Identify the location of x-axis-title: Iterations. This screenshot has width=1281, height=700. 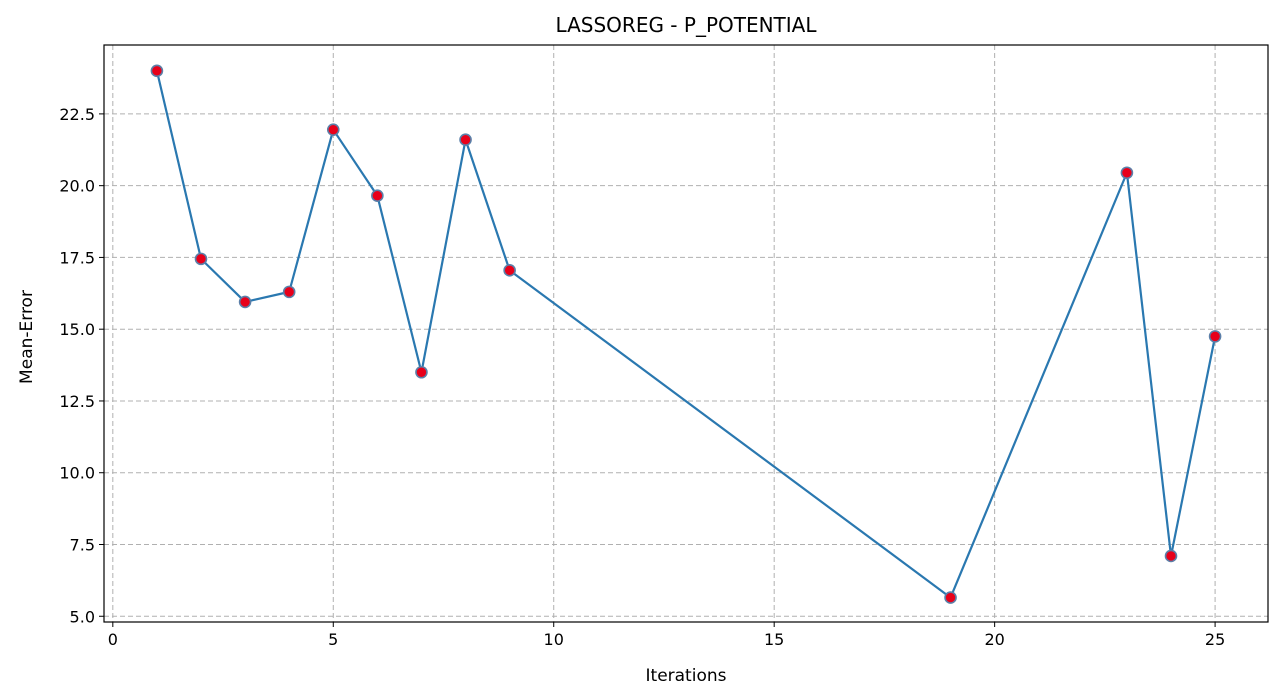
(686, 676).